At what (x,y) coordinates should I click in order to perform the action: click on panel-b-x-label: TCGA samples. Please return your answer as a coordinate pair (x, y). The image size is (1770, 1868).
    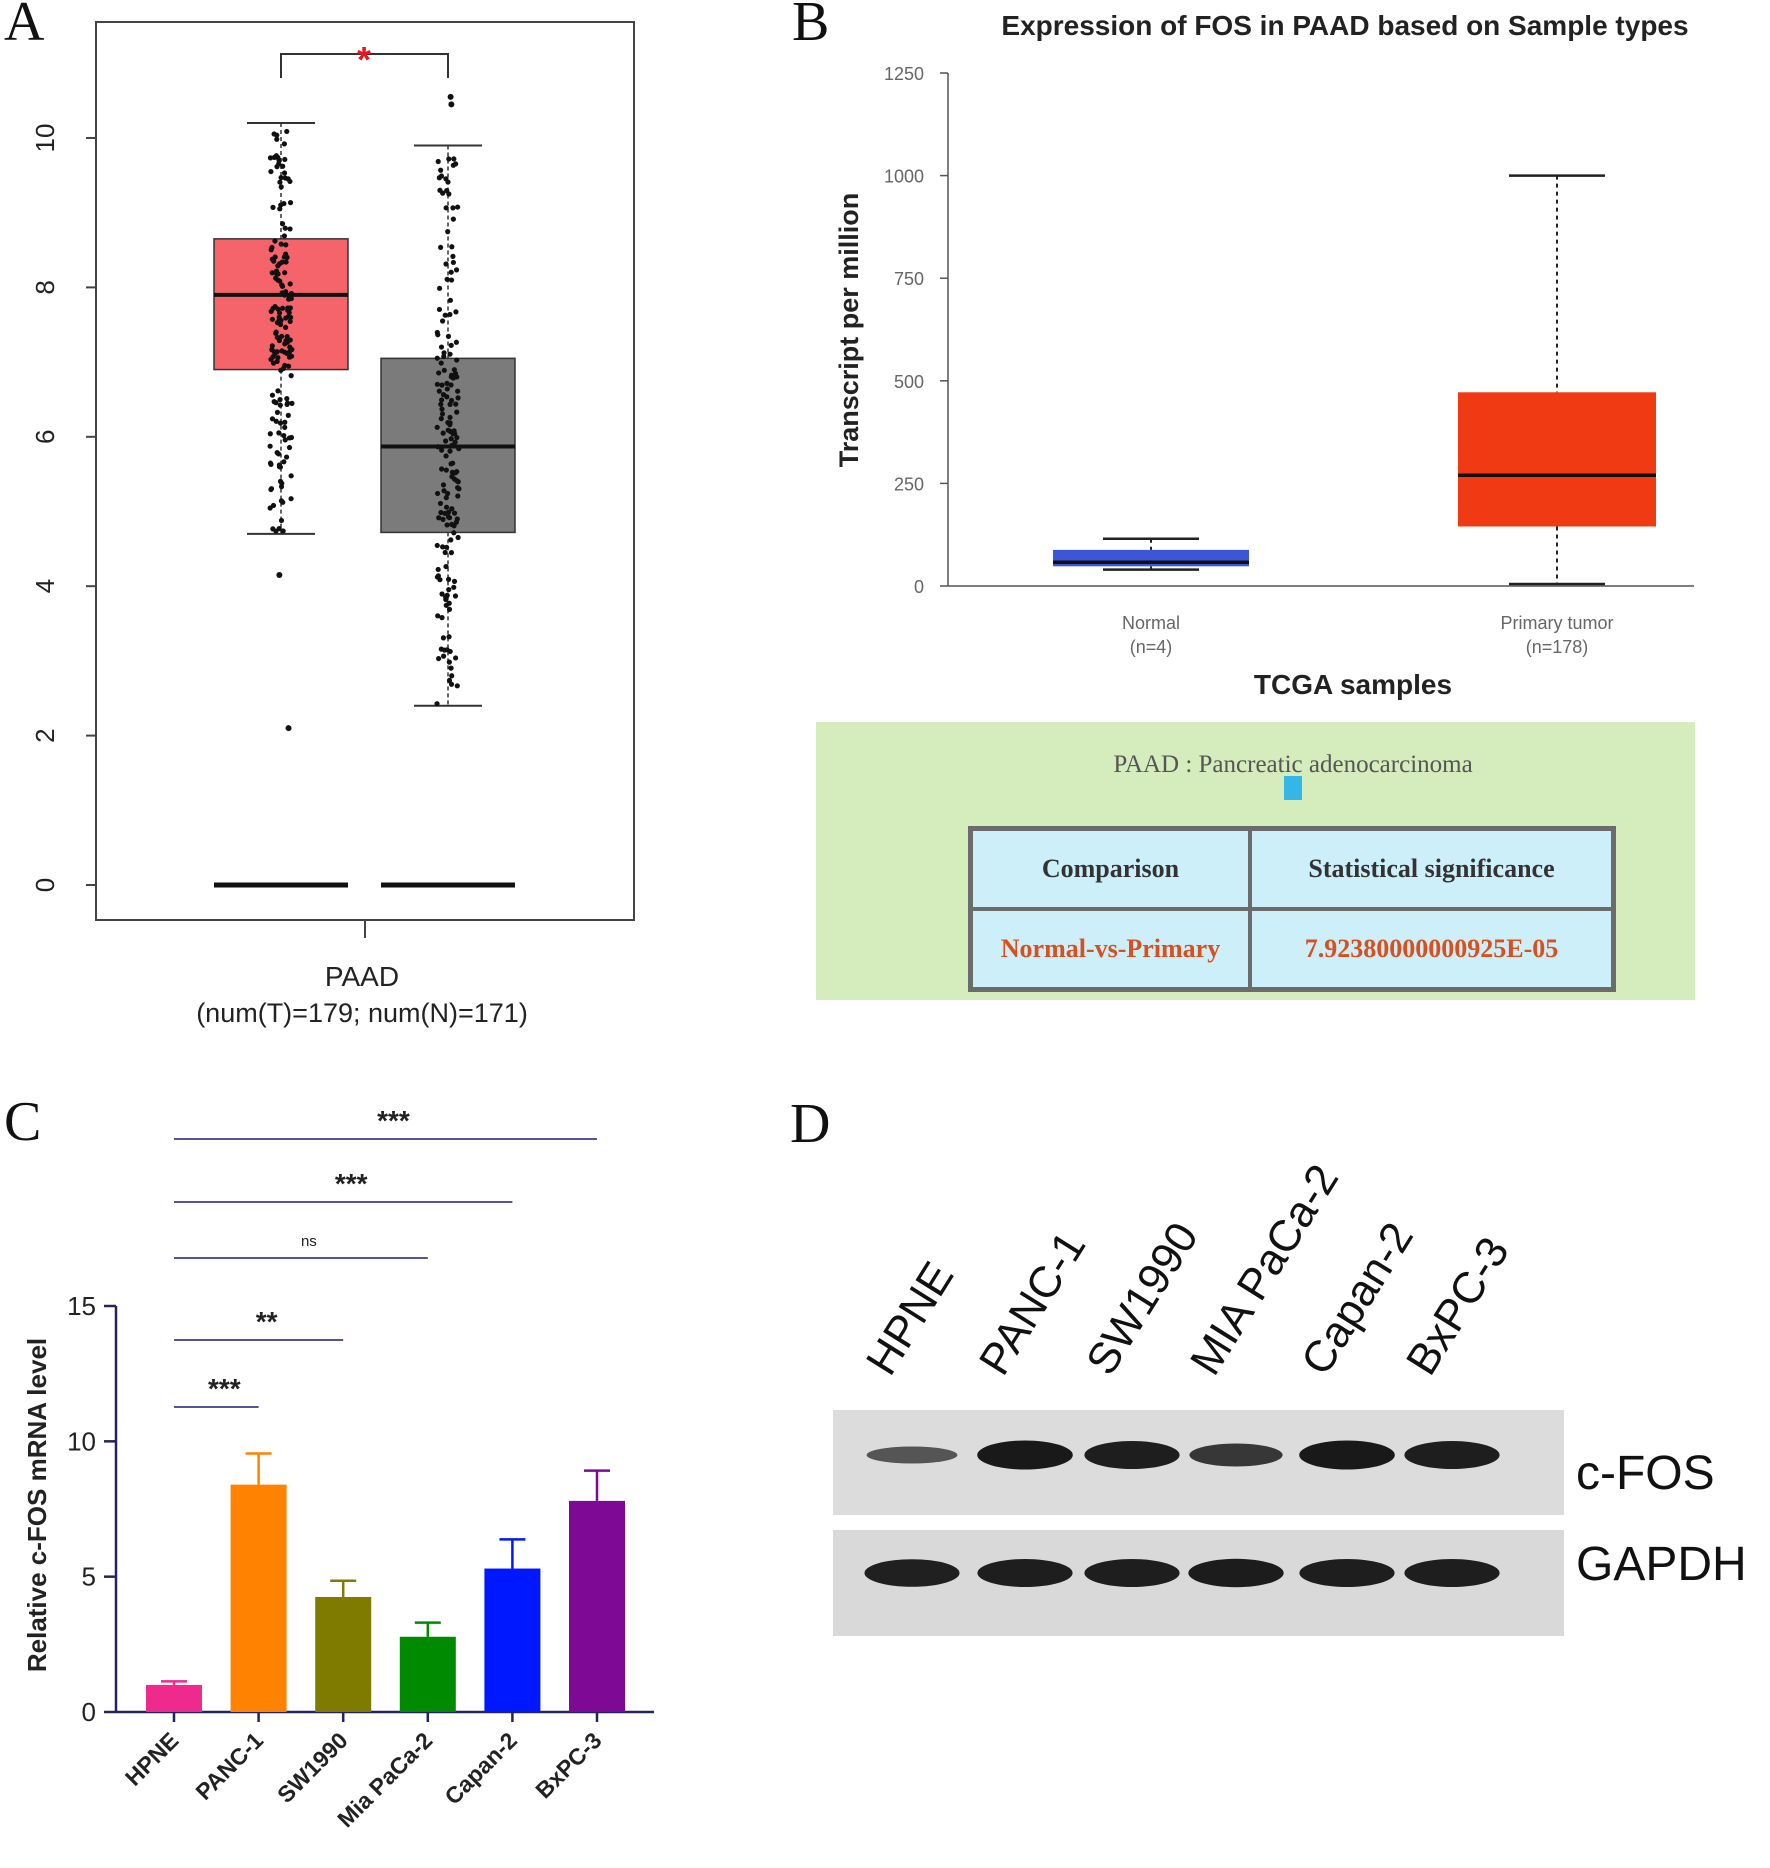
    Looking at the image, I should click on (1353, 684).